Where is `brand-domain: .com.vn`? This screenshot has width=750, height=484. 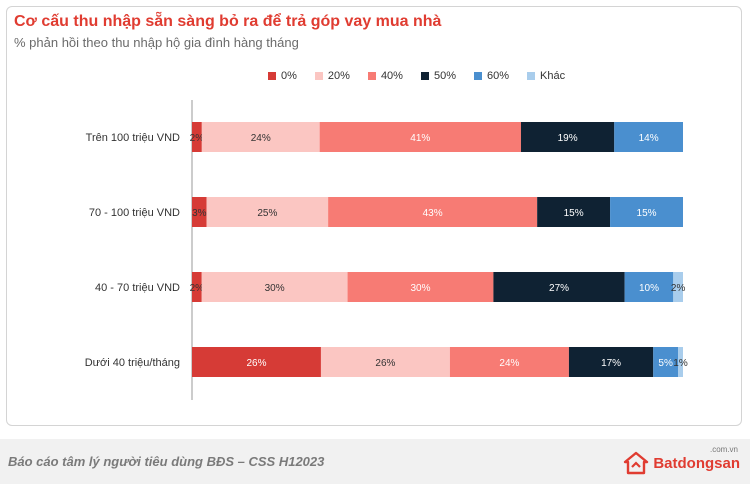 brand-domain: .com.vn is located at coordinates (723, 449).